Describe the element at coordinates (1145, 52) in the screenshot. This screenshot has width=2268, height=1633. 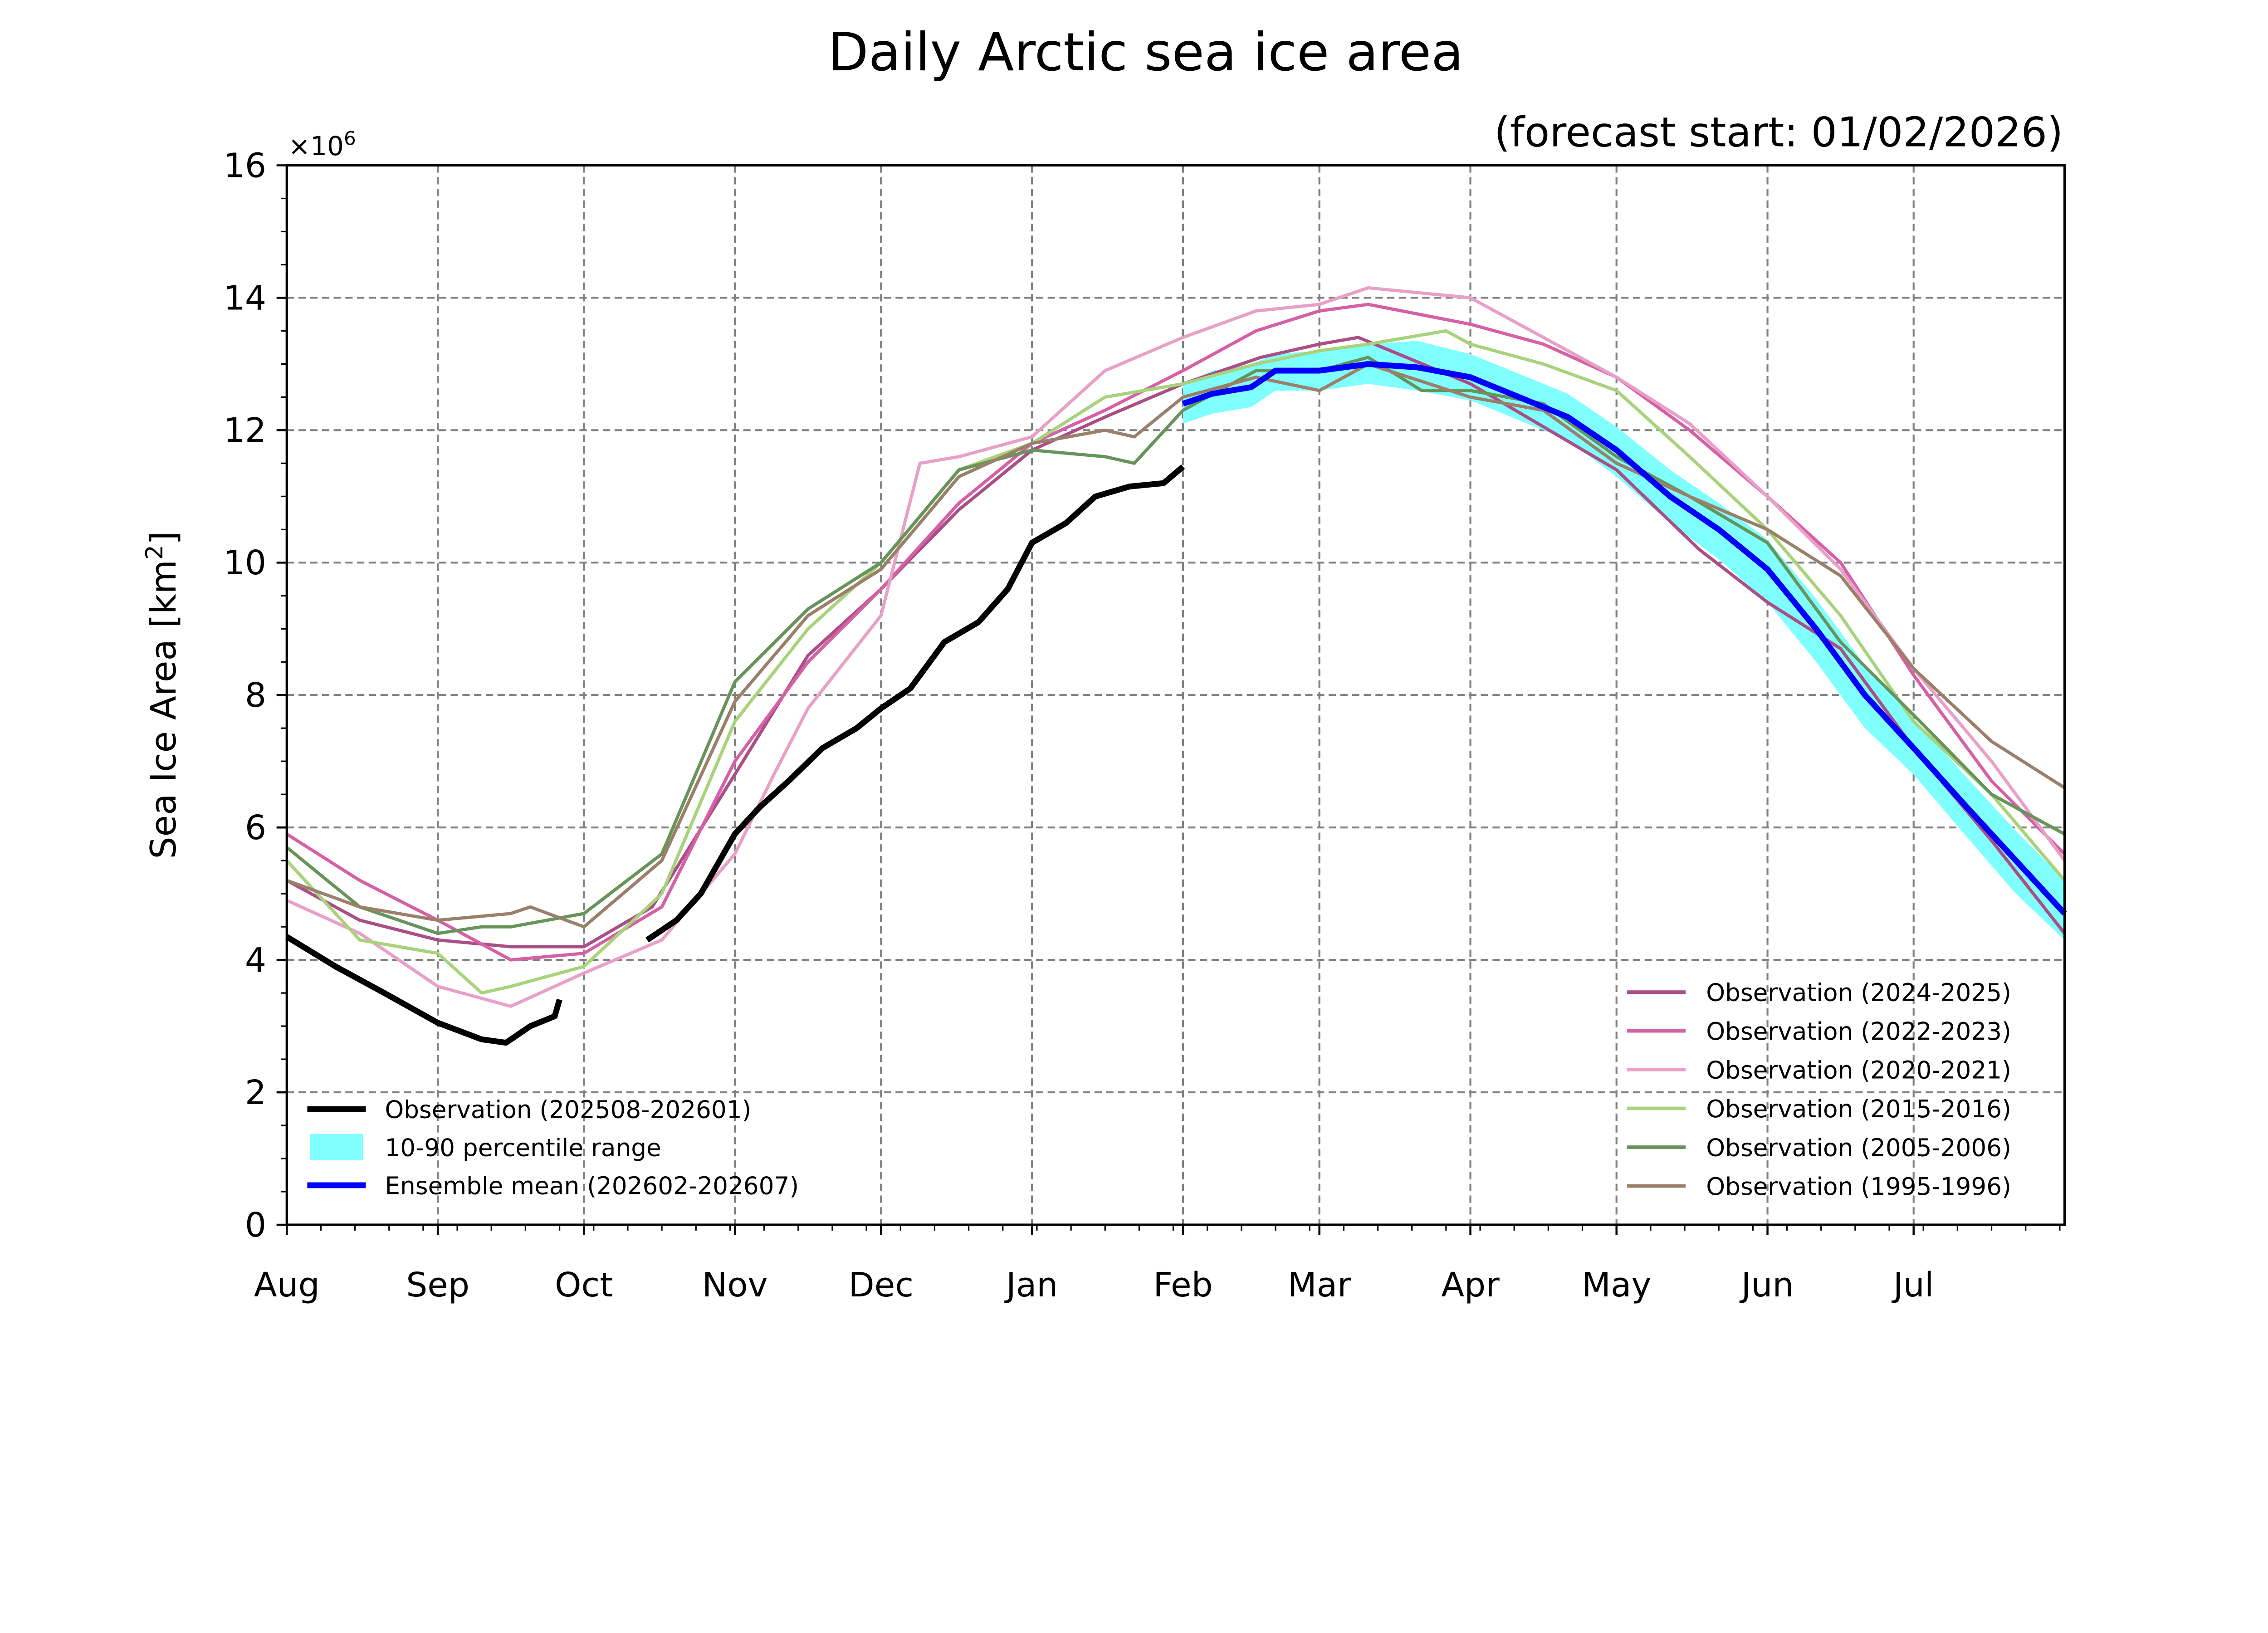
I see `chart-title: Daily Arctic sea ice area` at that location.